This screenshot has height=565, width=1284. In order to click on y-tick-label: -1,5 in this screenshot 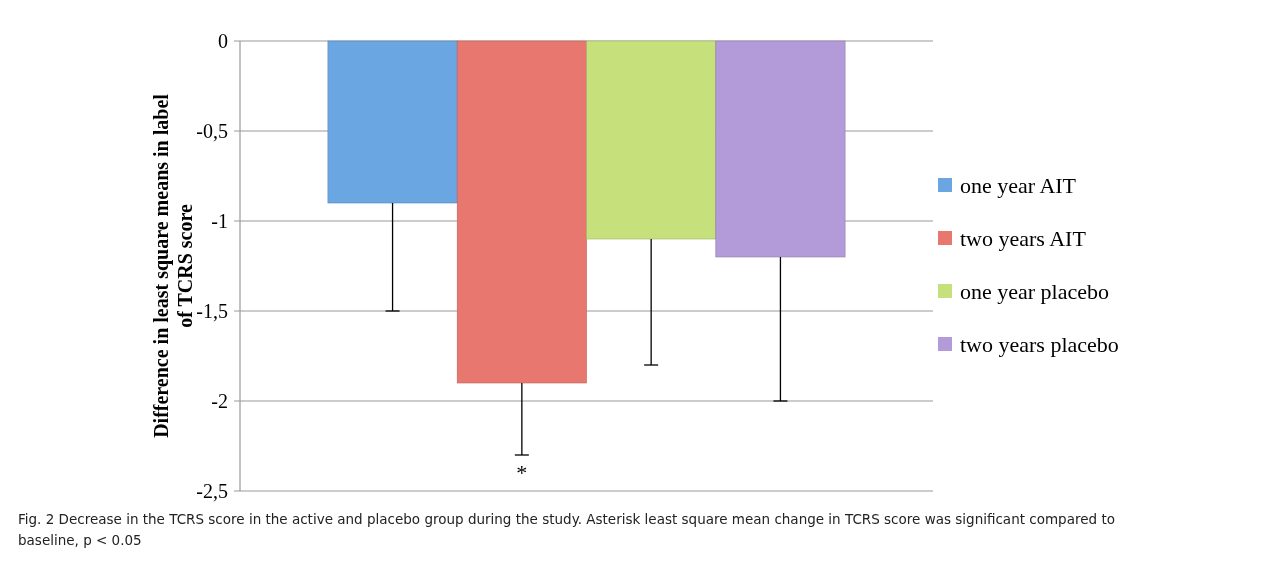, I will do `click(212, 311)`.